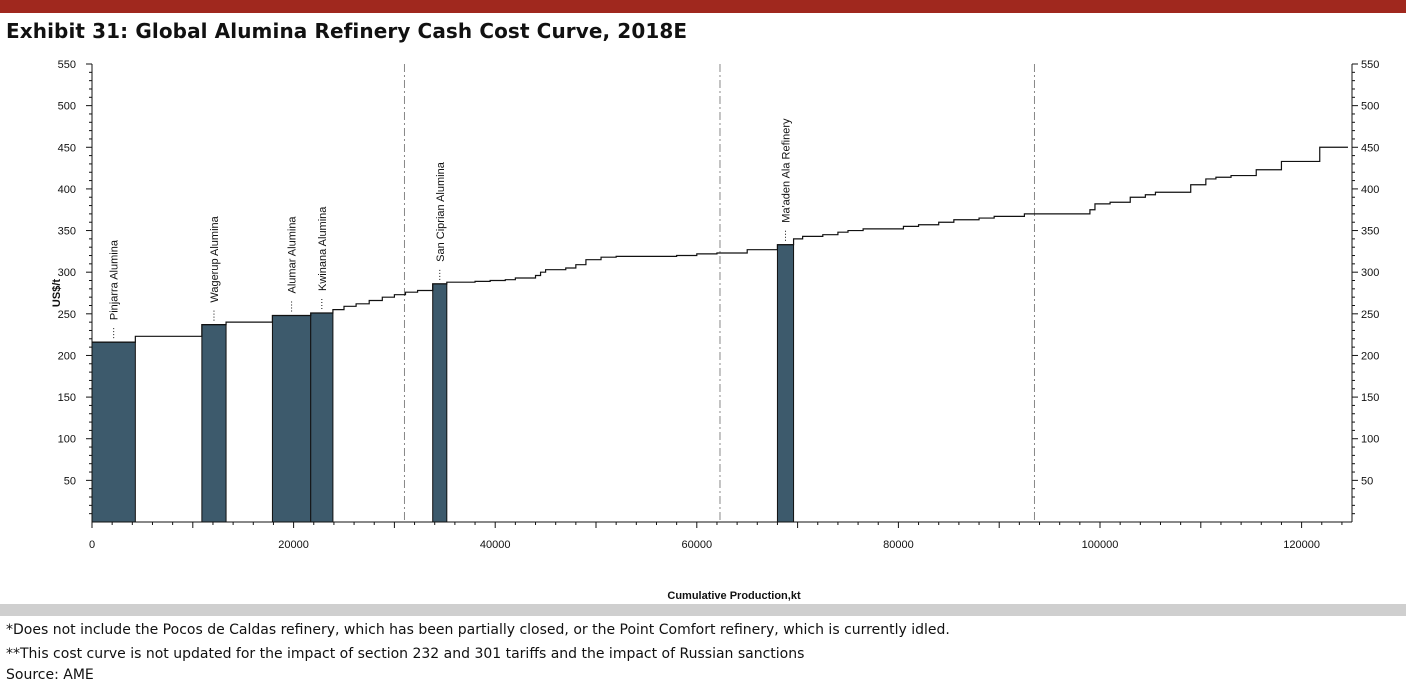 This screenshot has height=683, width=1406. Describe the element at coordinates (495, 545) in the screenshot. I see `x-tick-label: 40000` at that location.